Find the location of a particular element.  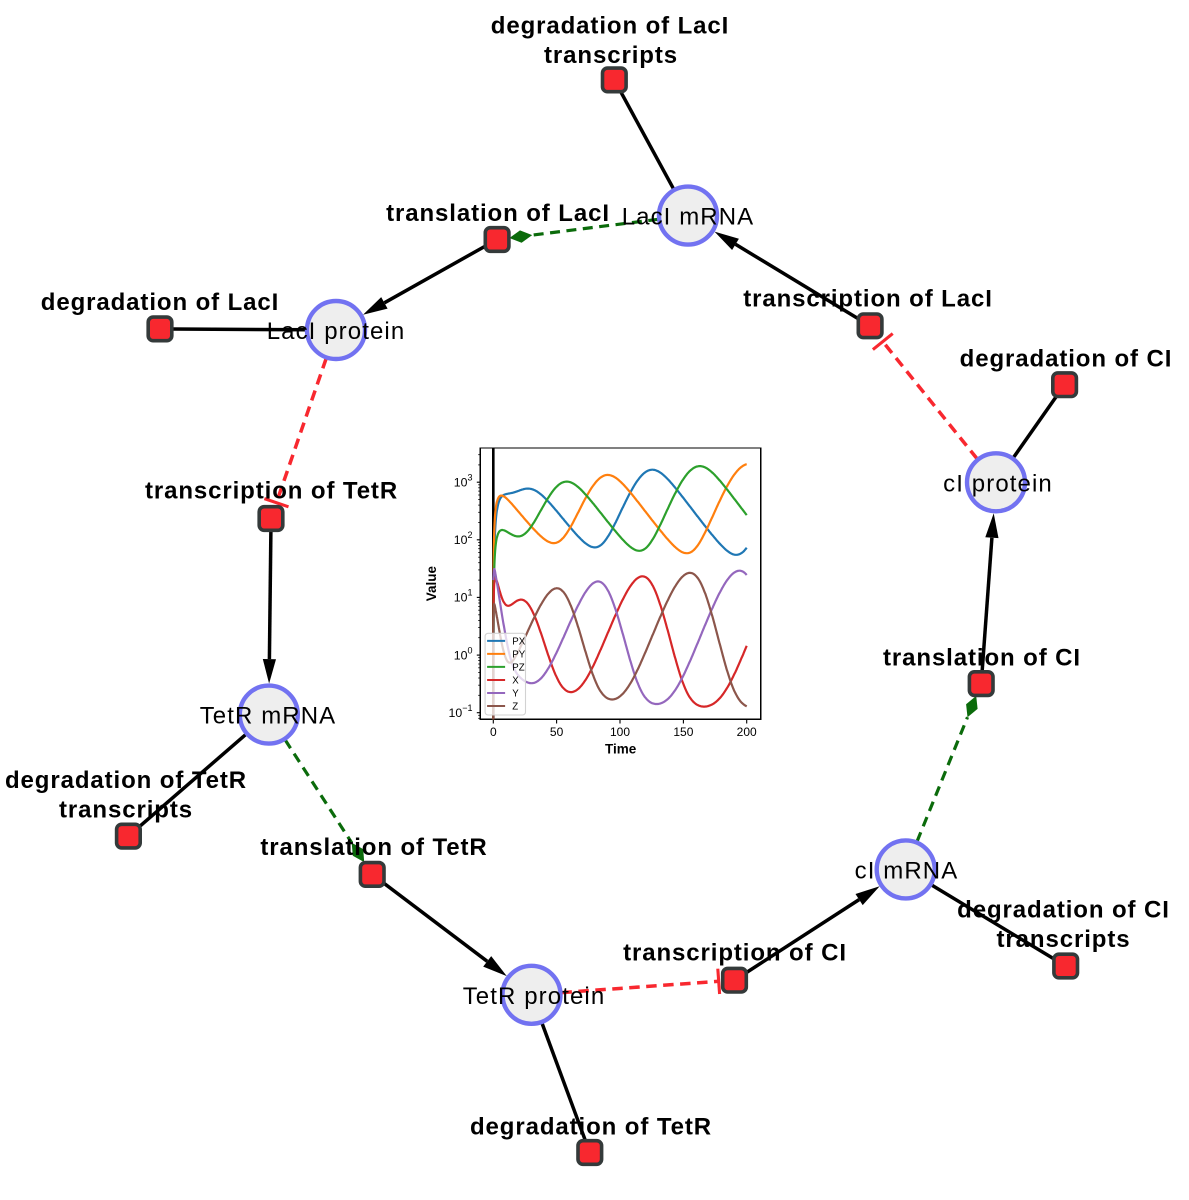

svg-text: cI protein is located at coordinates (998, 483).